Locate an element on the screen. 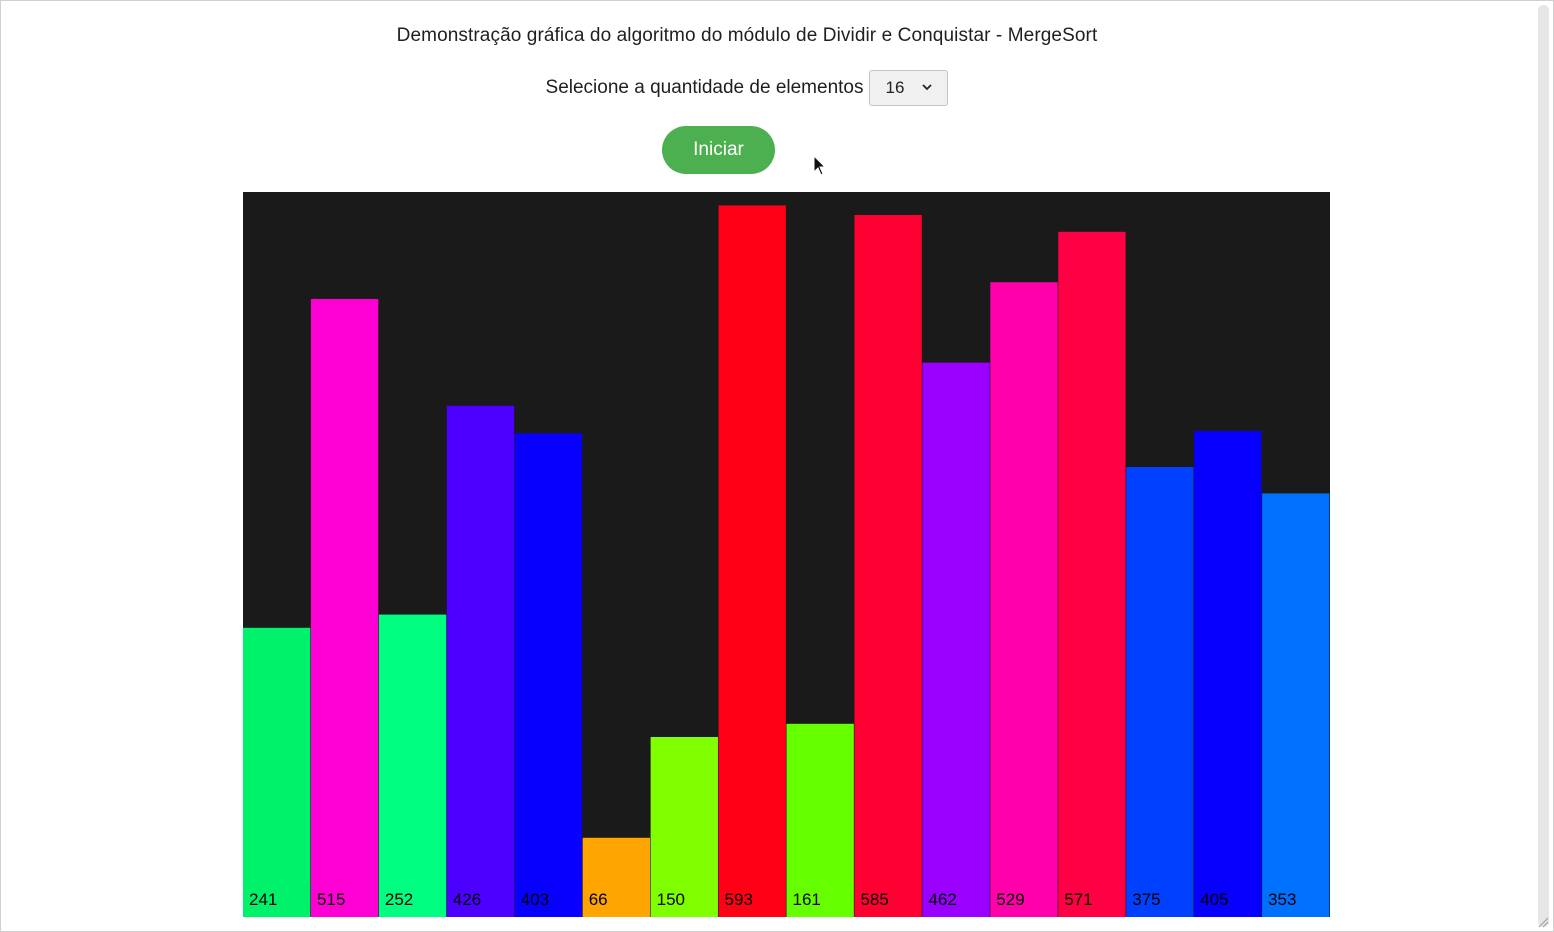 The height and width of the screenshot is (932, 1554). resize-grip-icon is located at coordinates (1543, 922).